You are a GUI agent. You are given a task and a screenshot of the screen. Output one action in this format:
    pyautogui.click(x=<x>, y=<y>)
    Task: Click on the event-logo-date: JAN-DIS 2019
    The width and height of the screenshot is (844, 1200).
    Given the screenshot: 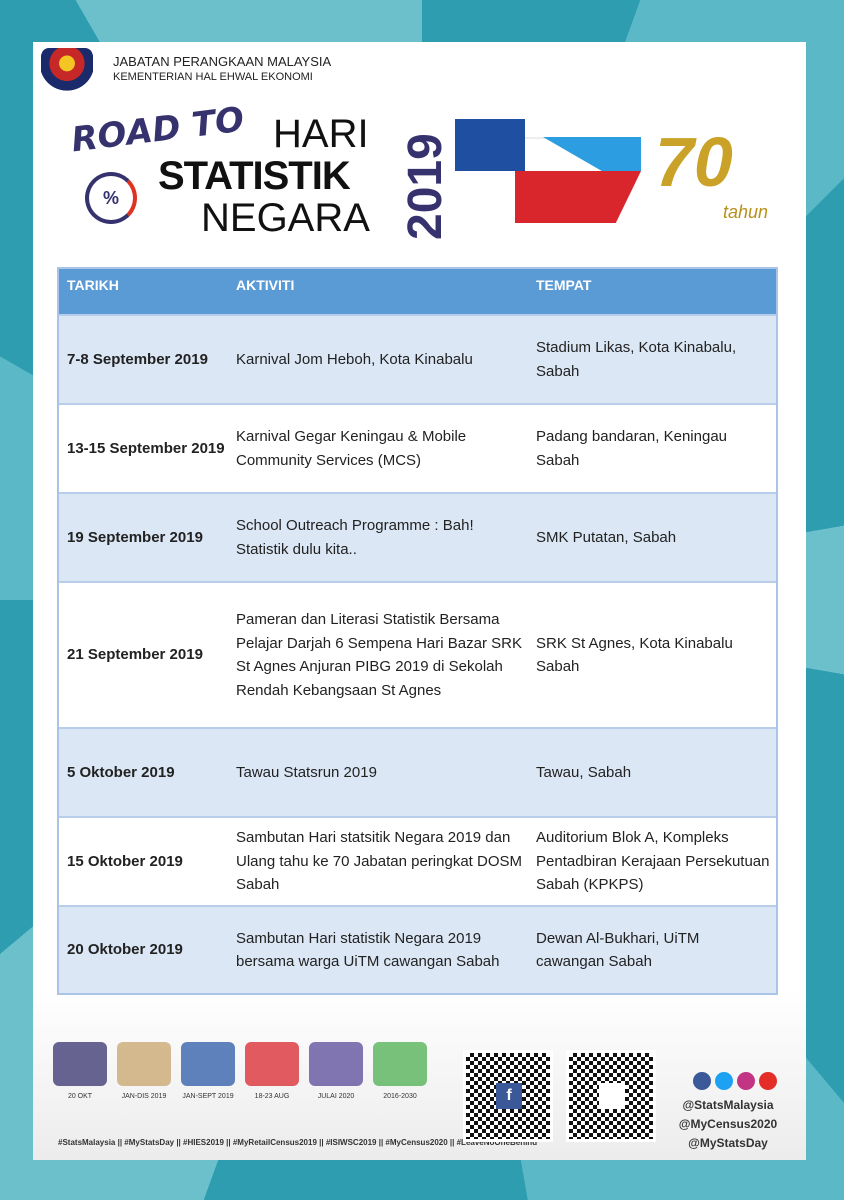 What is the action you would take?
    pyautogui.click(x=144, y=1096)
    